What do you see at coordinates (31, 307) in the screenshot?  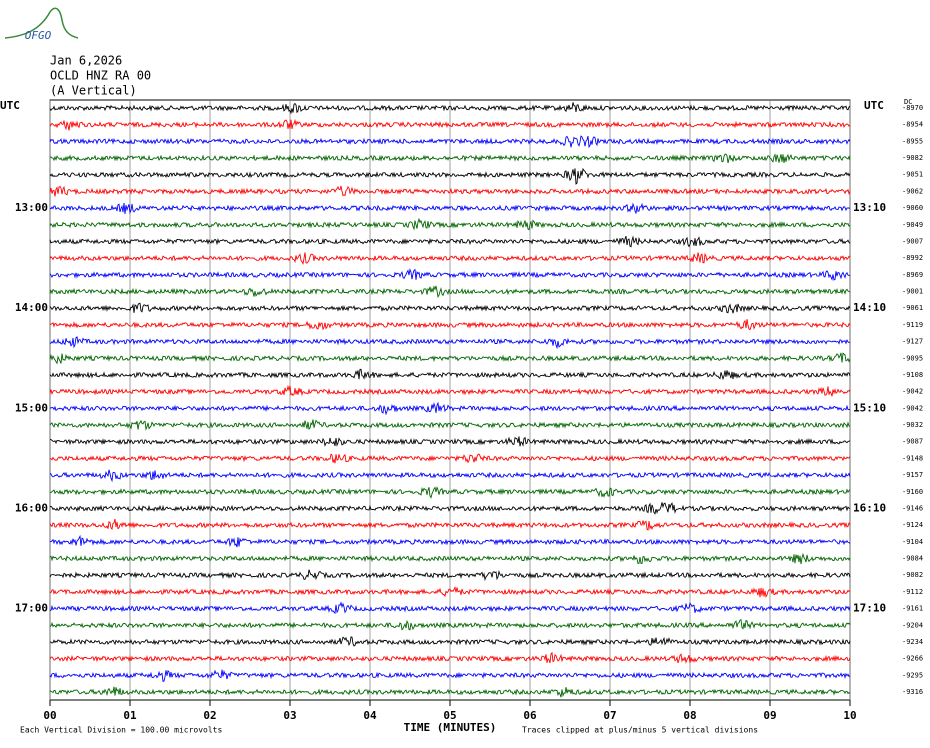 I see `left-time-label: 14:00` at bounding box center [31, 307].